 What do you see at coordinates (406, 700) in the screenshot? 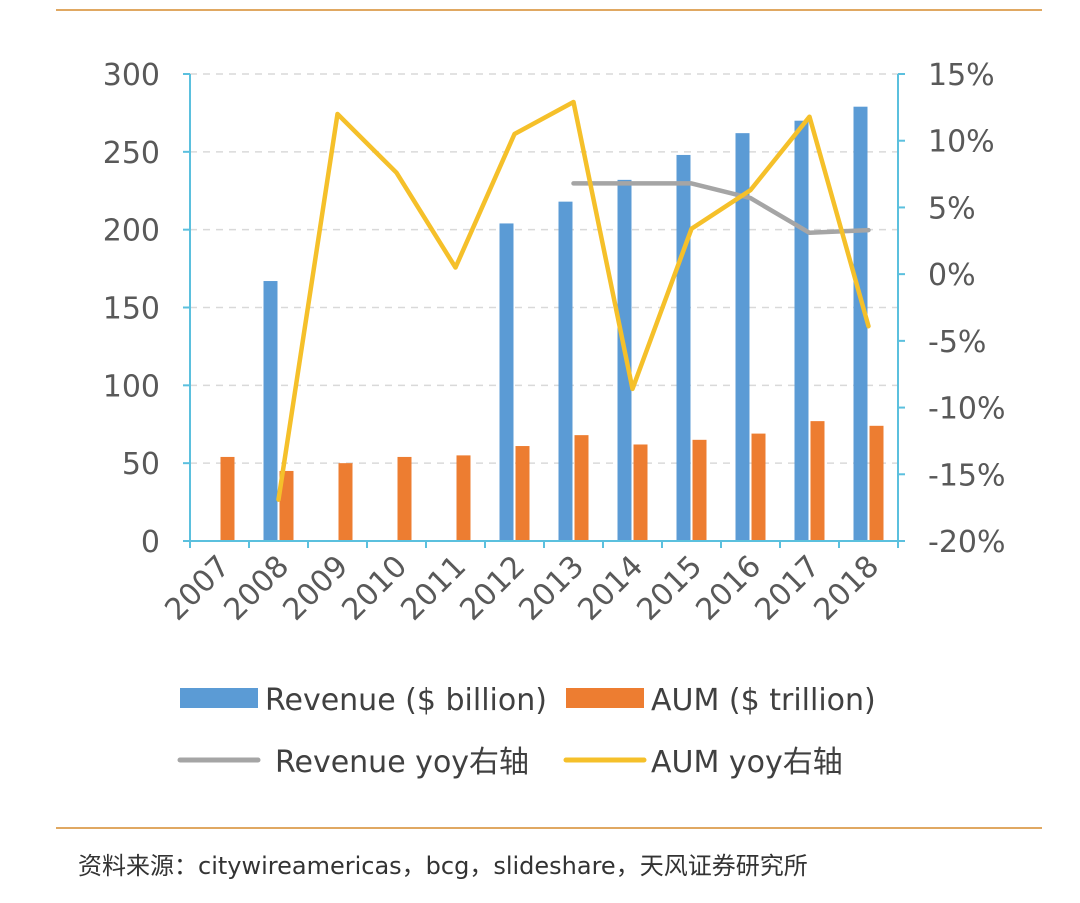
I see `legend-revenue-label: Revenue ($ billion)` at bounding box center [406, 700].